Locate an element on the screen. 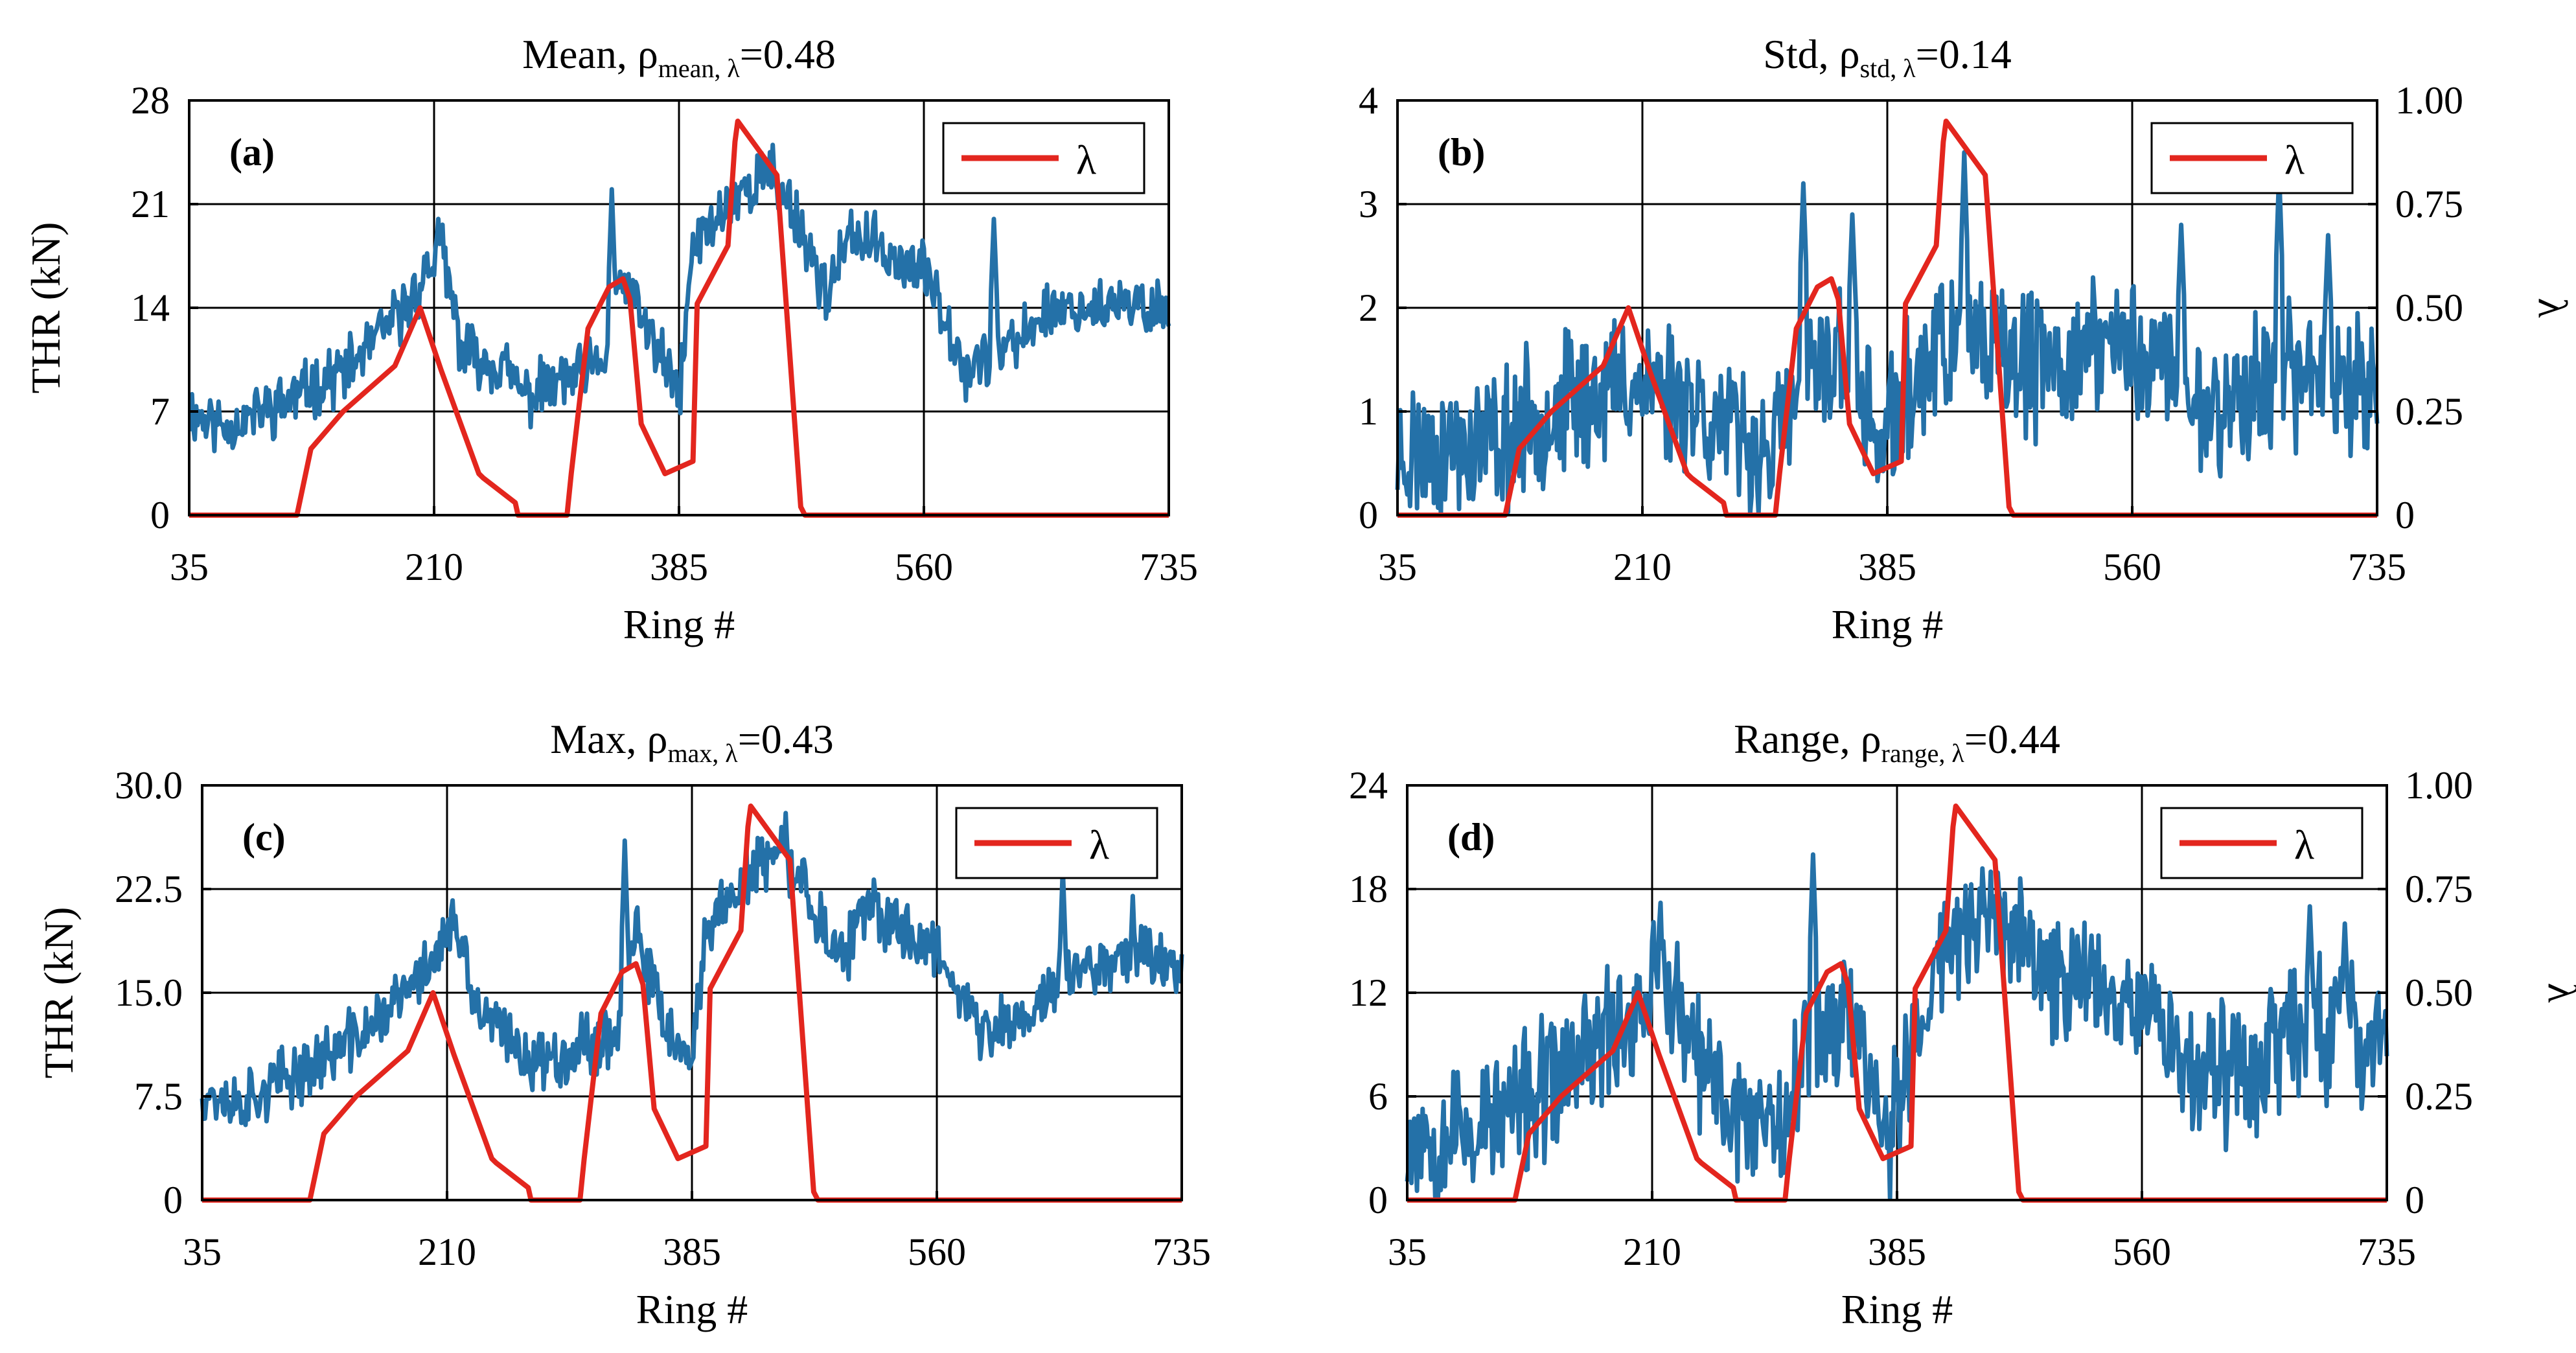  title-suffix: =0.48 is located at coordinates (788, 54).